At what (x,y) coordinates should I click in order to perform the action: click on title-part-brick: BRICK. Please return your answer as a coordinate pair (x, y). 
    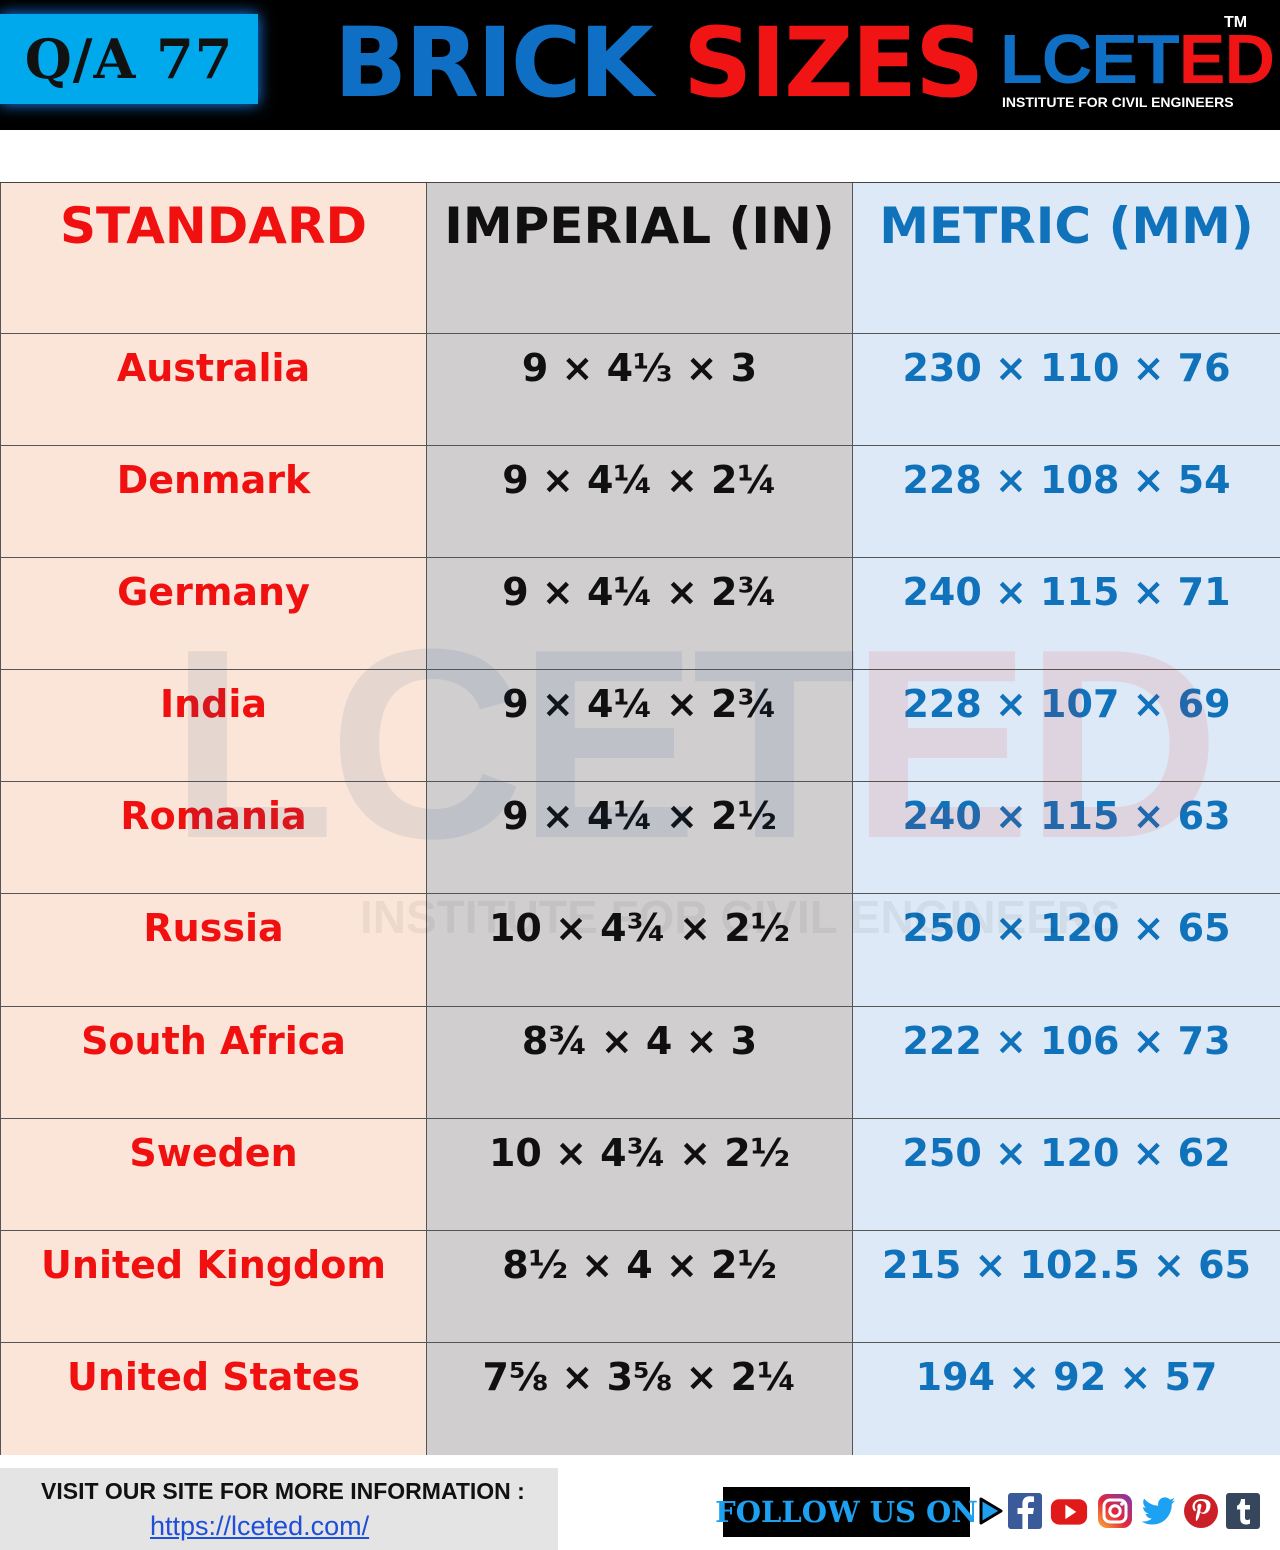
    Looking at the image, I should click on (494, 63).